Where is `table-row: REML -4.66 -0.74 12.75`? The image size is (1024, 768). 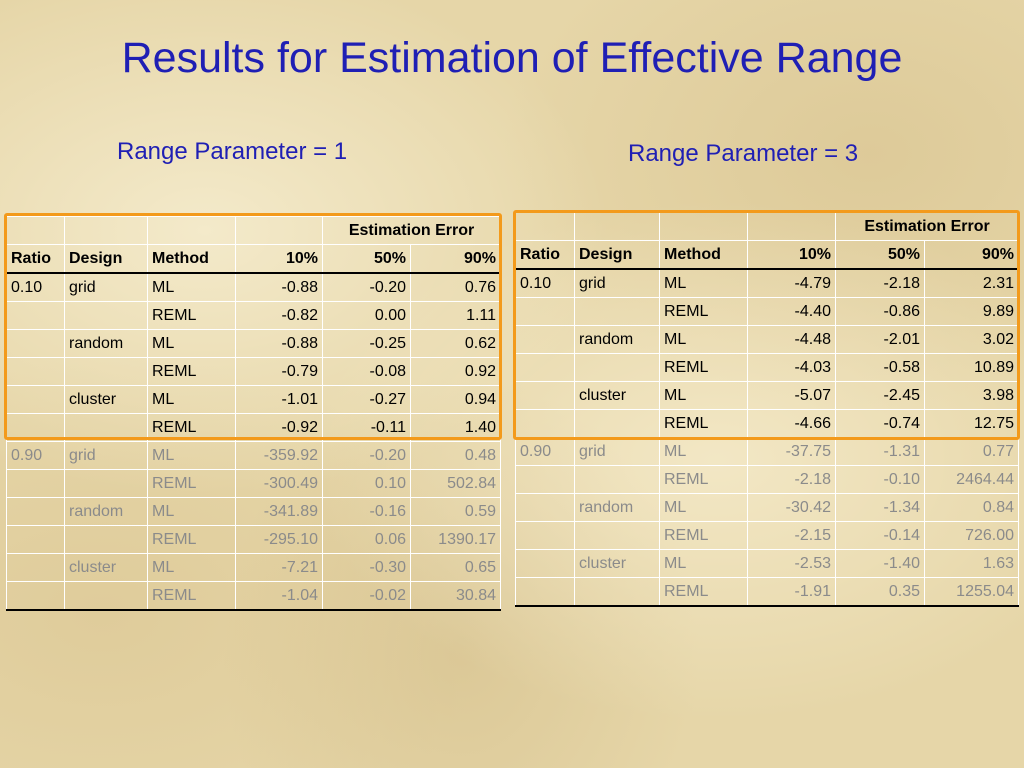
table-row: REML -4.66 -0.74 12.75 is located at coordinates (767, 423).